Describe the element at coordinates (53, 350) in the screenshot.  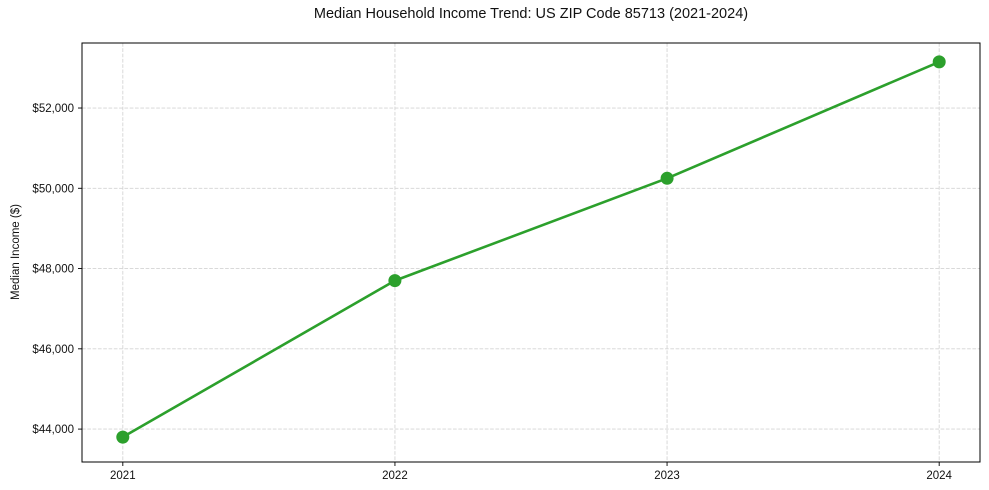
I see `y-tick-label: $46,000` at that location.